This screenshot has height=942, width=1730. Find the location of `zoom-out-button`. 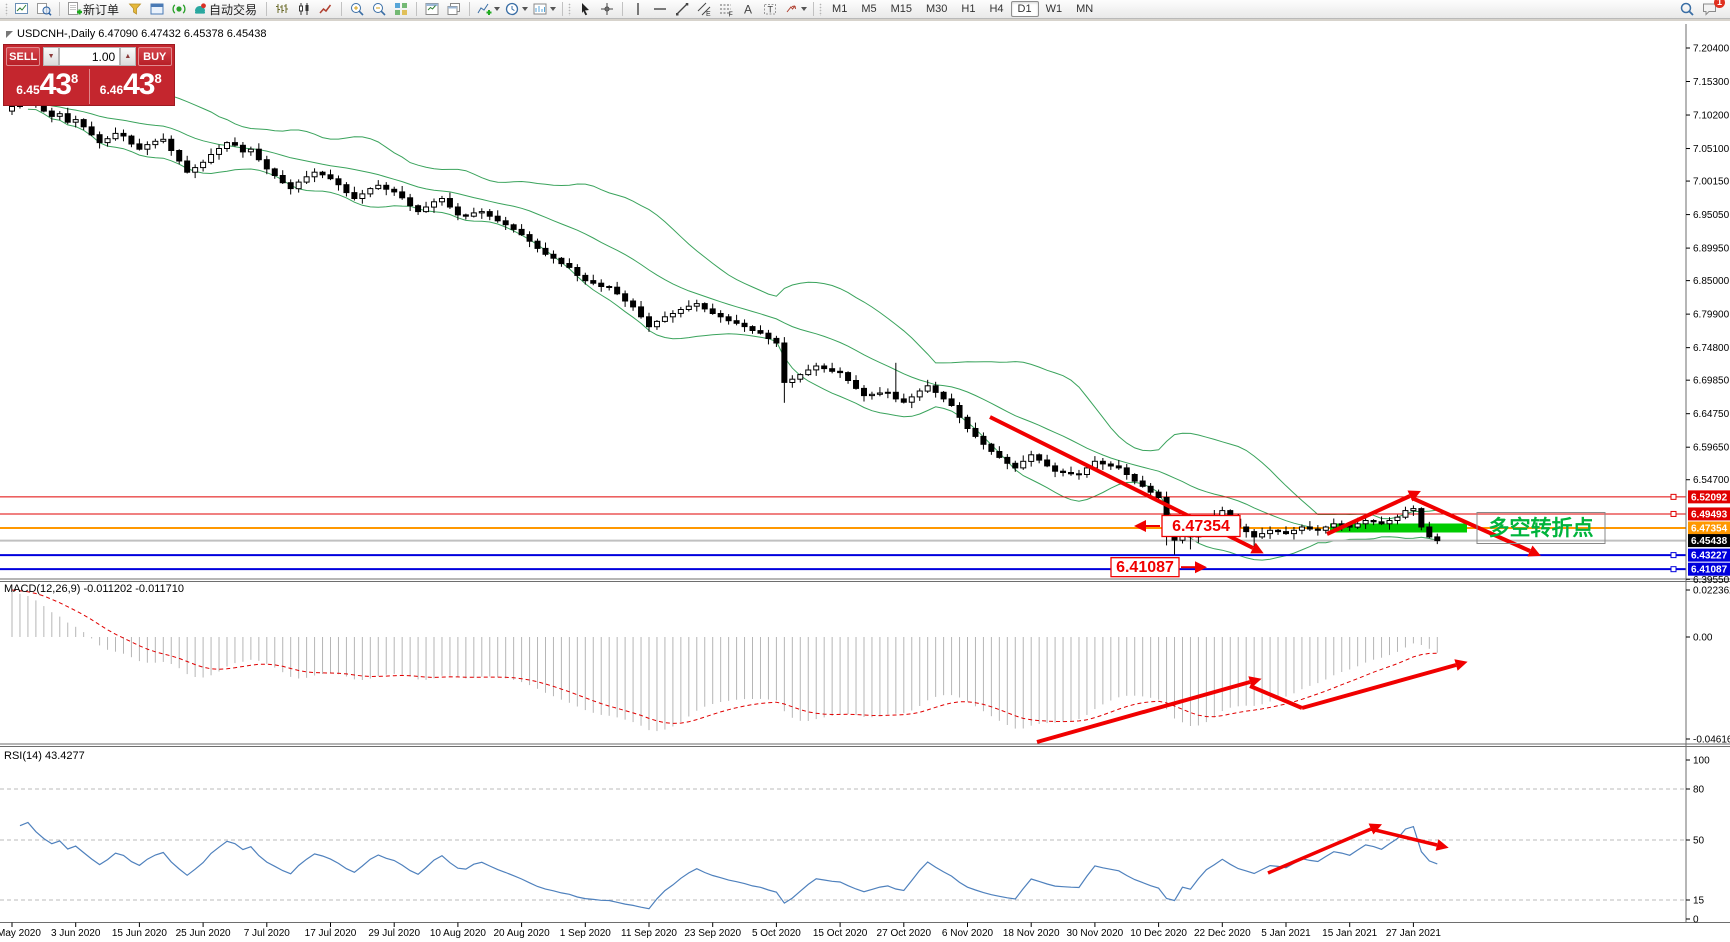

zoom-out-button is located at coordinates (379, 9).